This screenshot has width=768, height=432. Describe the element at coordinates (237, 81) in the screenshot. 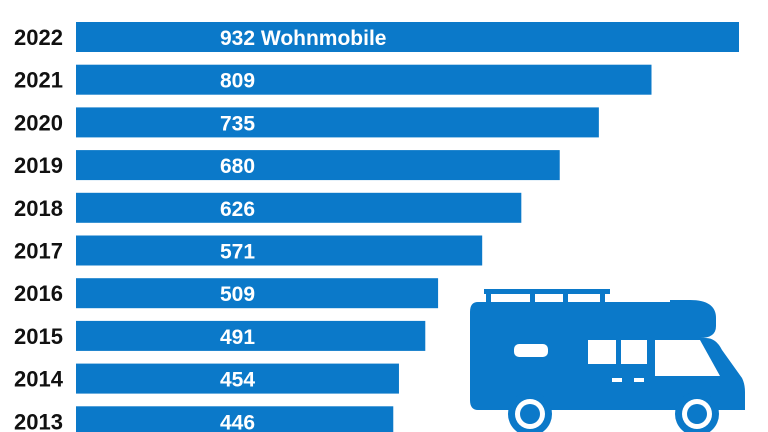

I see `value-label: 809` at that location.